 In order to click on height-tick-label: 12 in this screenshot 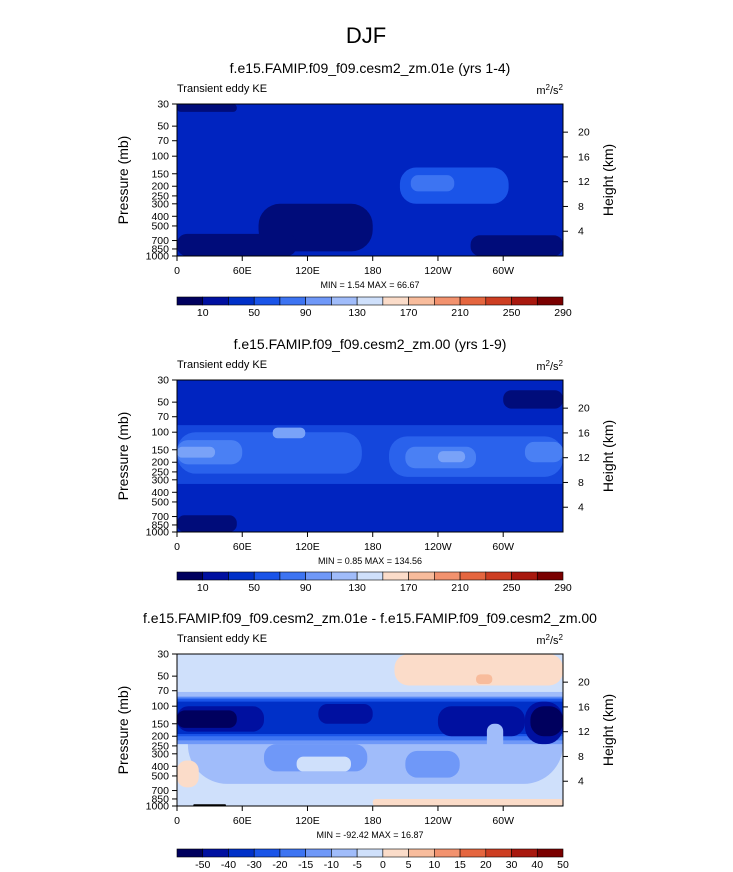, I will do `click(584, 458)`.